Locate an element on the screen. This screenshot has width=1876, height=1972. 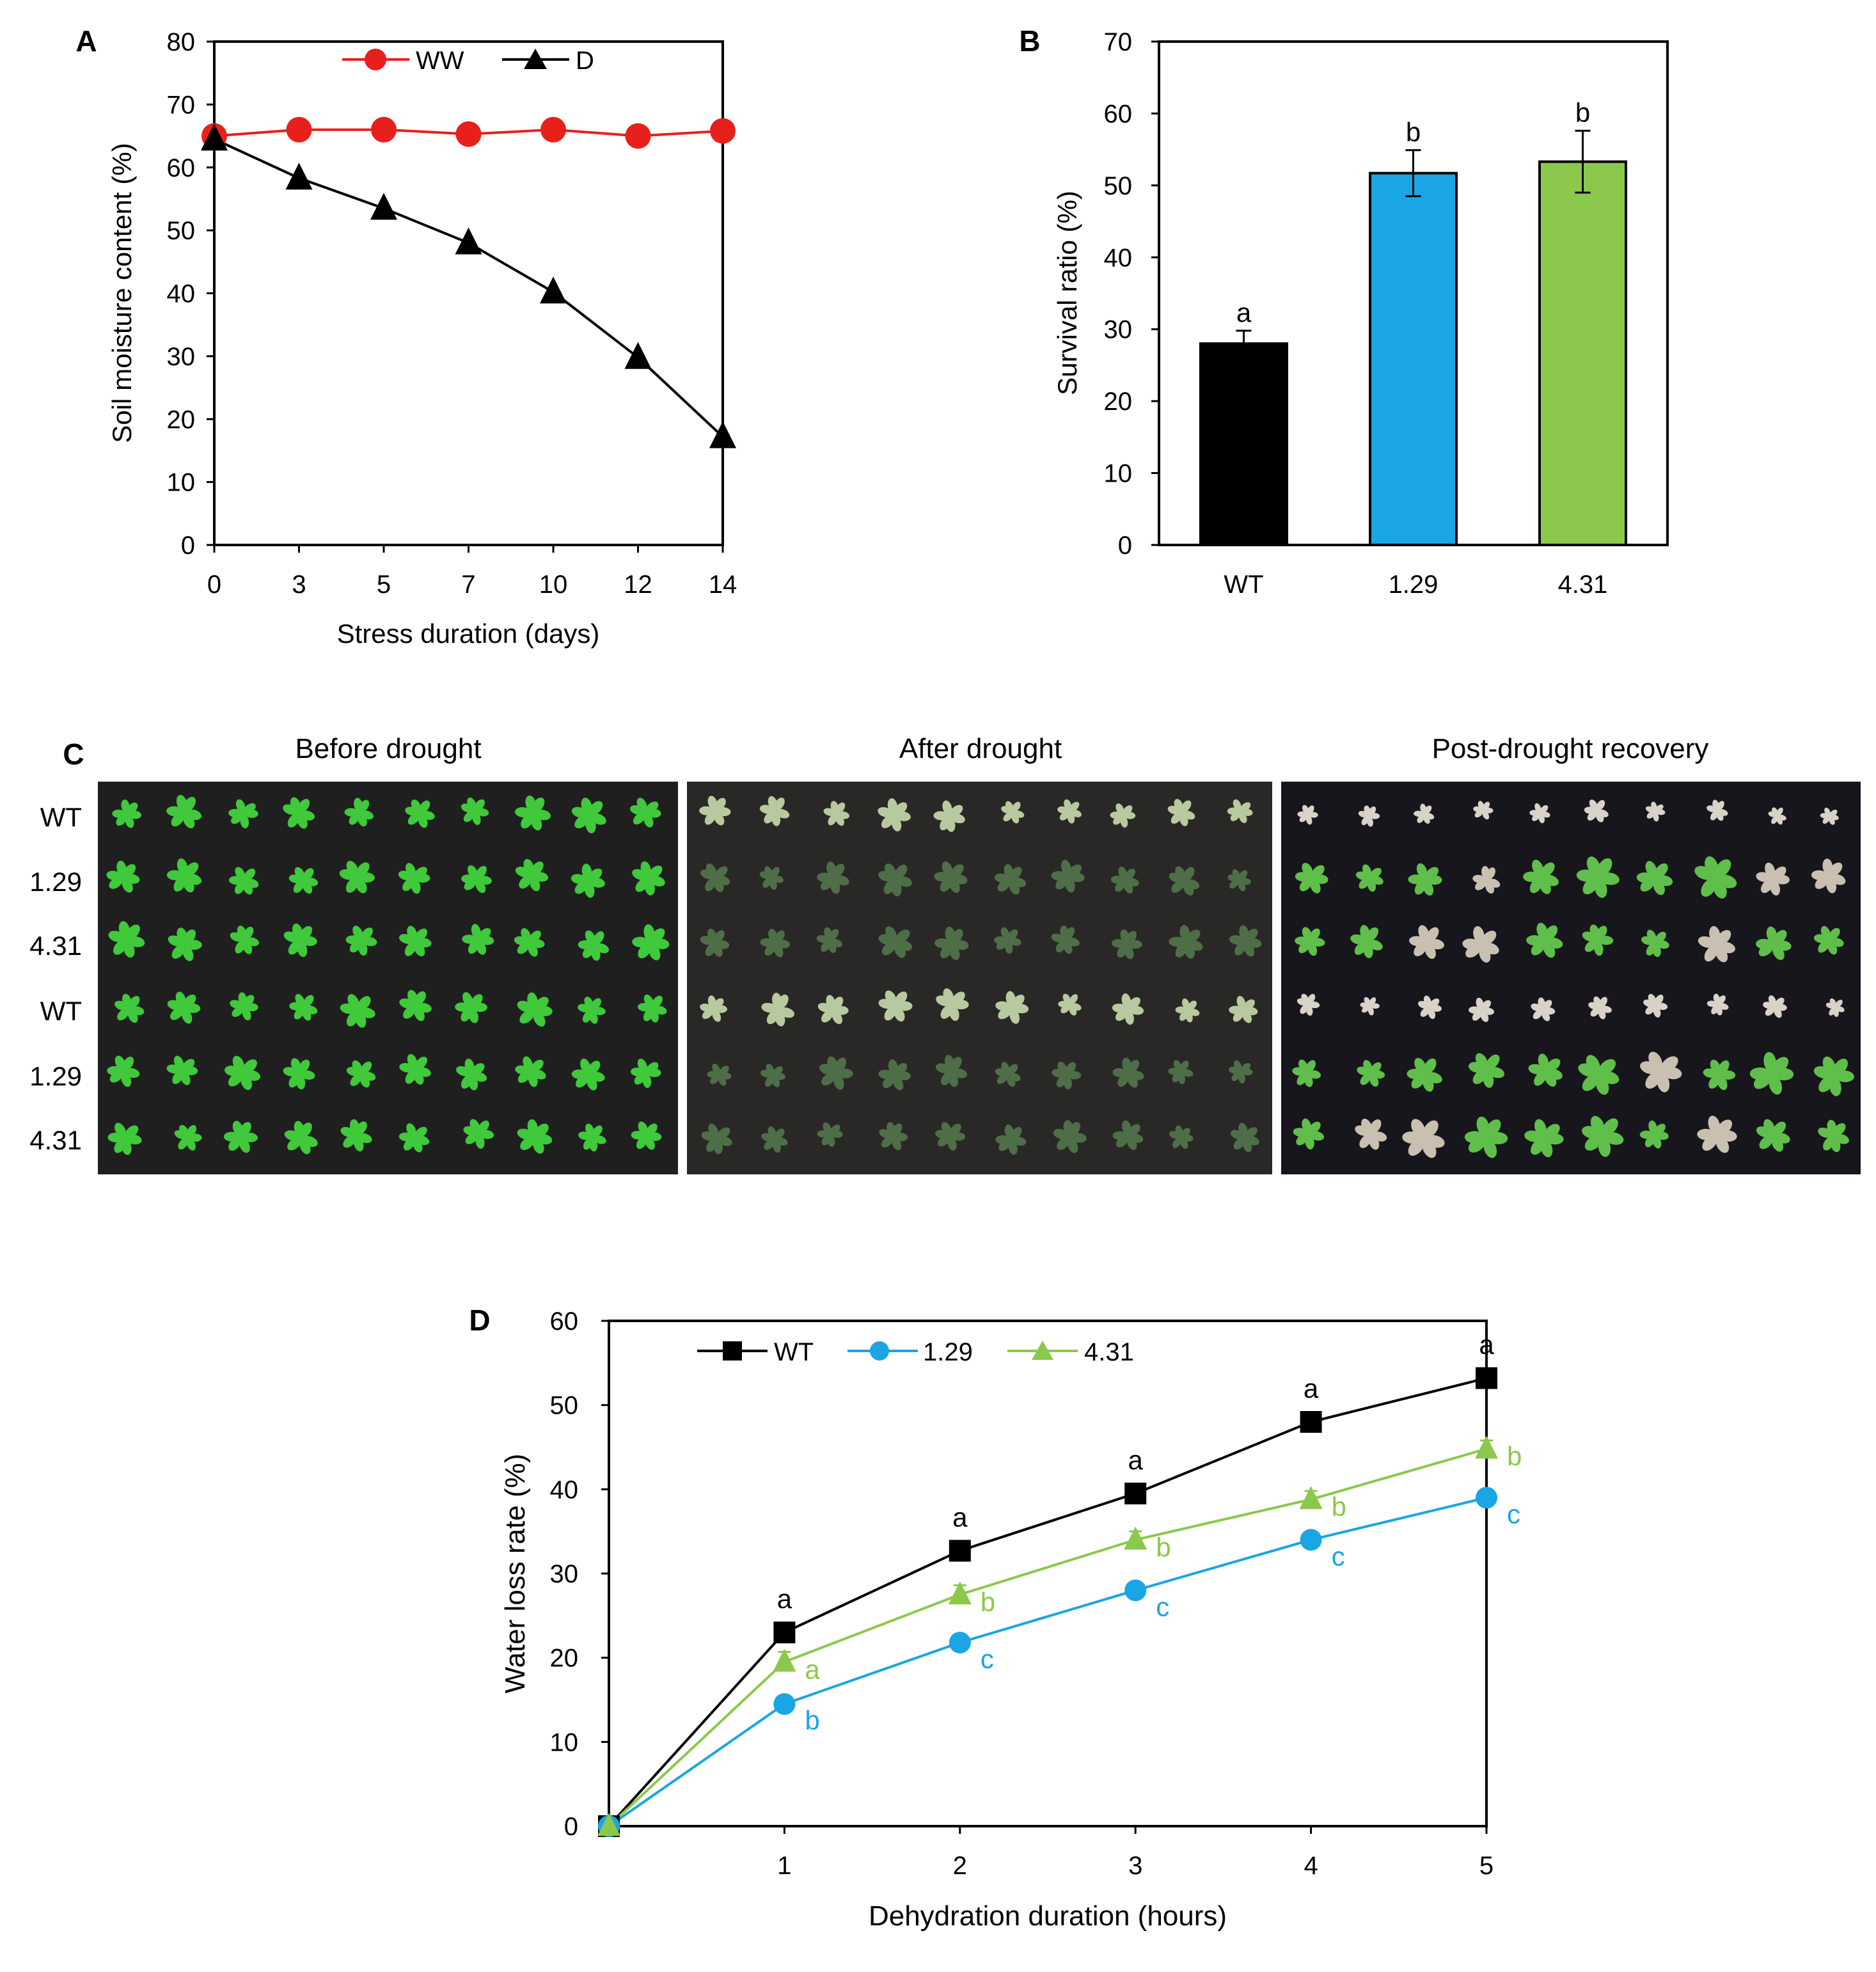
data-point-ww is located at coordinates (723, 131).